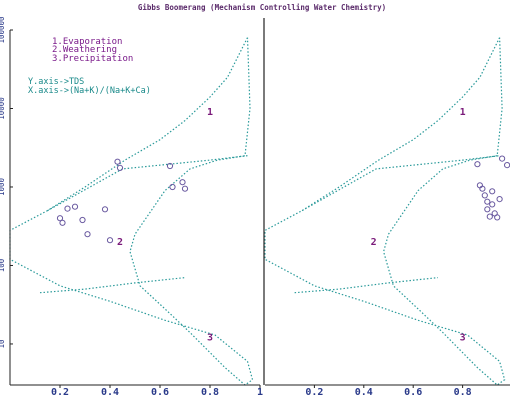 Image resolution: width=510 pixels, height=396 pixels. What do you see at coordinates (84, 50) in the screenshot?
I see `legend-item-weathering: 2.Weathering` at bounding box center [84, 50].